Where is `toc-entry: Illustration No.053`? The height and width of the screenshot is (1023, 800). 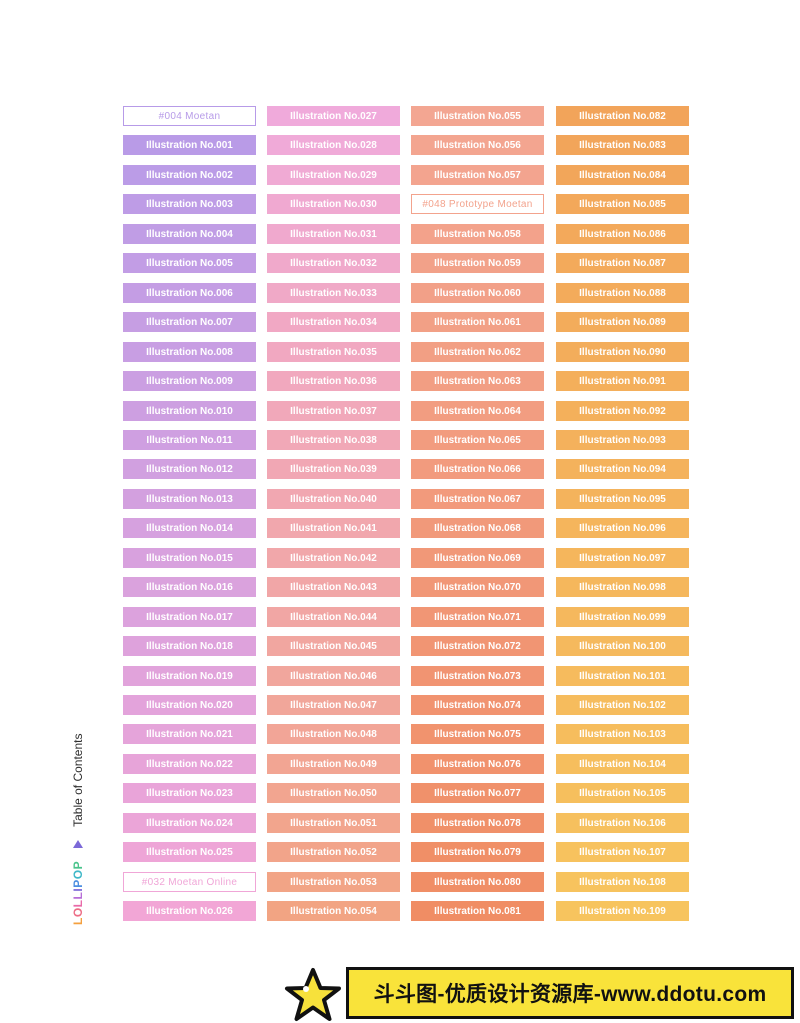 toc-entry: Illustration No.053 is located at coordinates (333, 882).